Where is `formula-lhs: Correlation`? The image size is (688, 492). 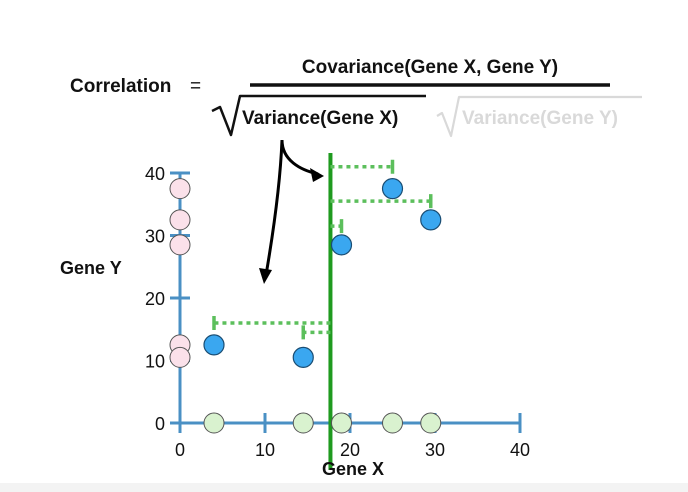 formula-lhs: Correlation is located at coordinates (120, 86).